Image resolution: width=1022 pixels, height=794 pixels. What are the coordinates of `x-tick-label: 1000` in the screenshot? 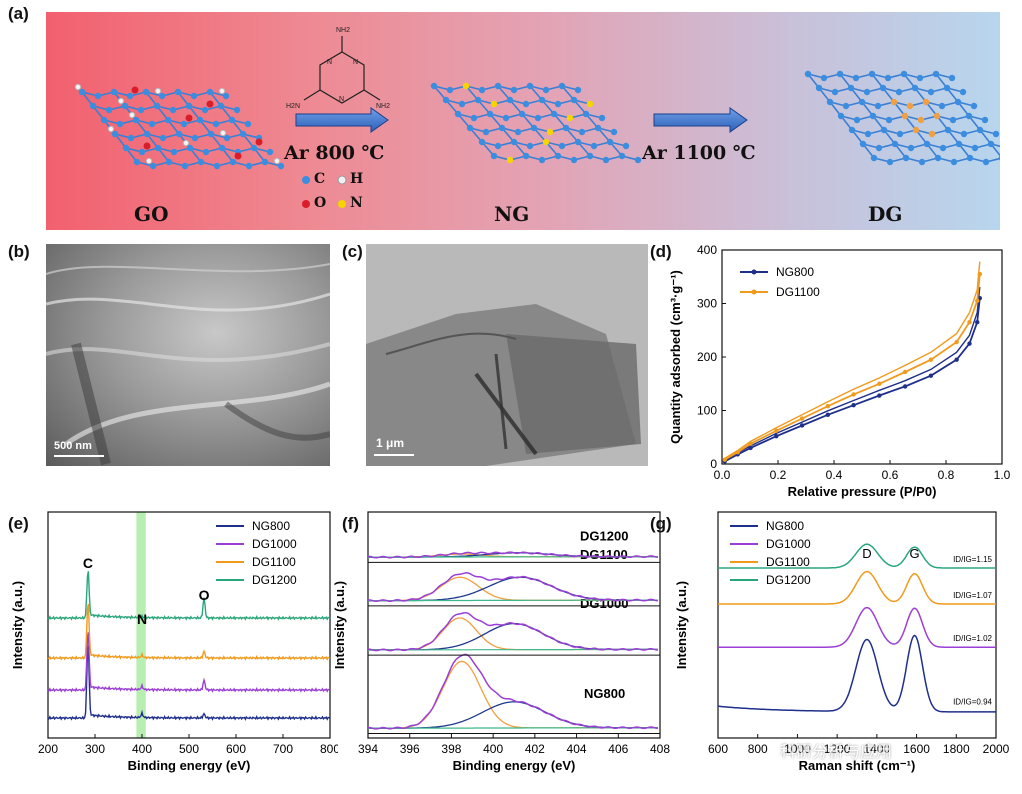 It's located at (797, 749).